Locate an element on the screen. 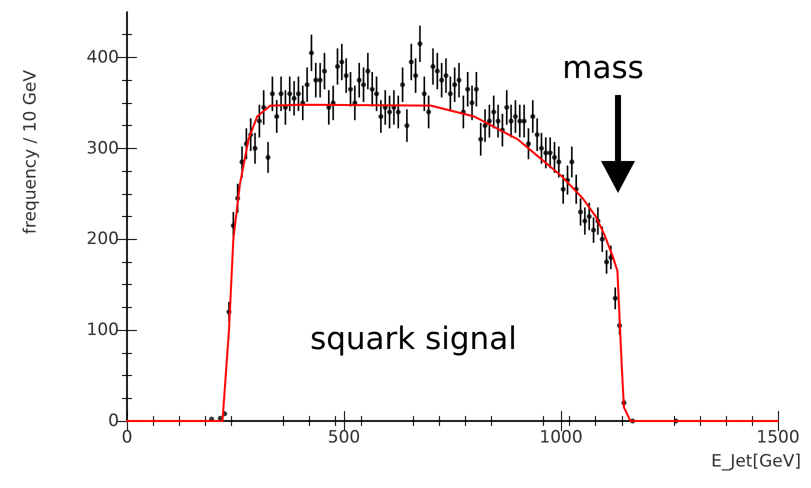  annotation: squark signal is located at coordinates (413, 339).